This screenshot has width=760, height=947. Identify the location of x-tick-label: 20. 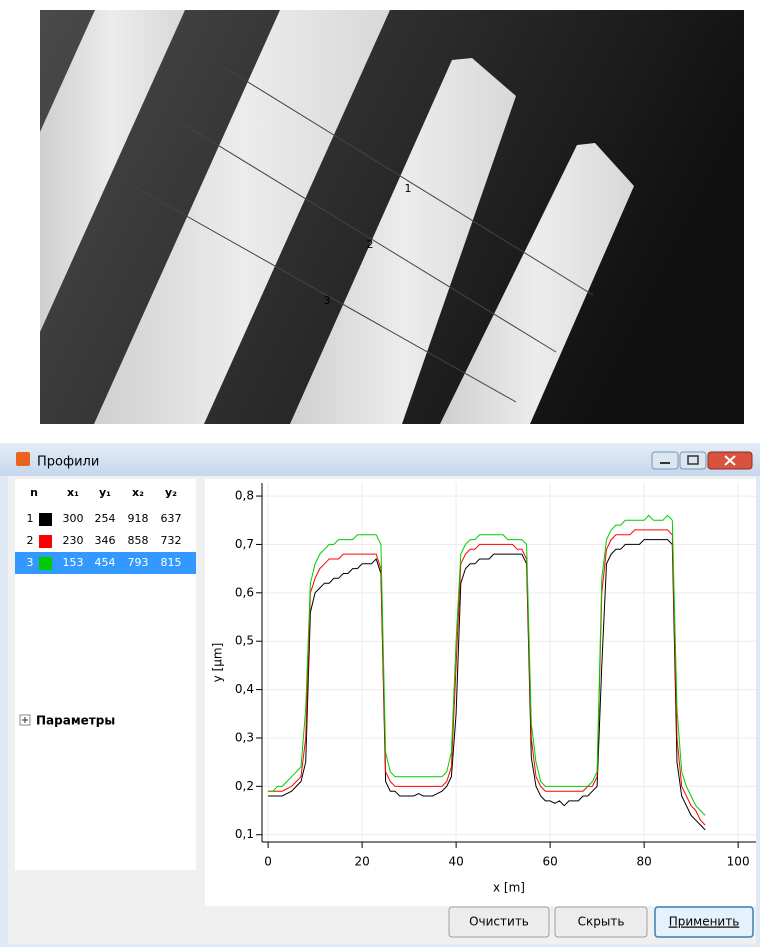
(361, 862).